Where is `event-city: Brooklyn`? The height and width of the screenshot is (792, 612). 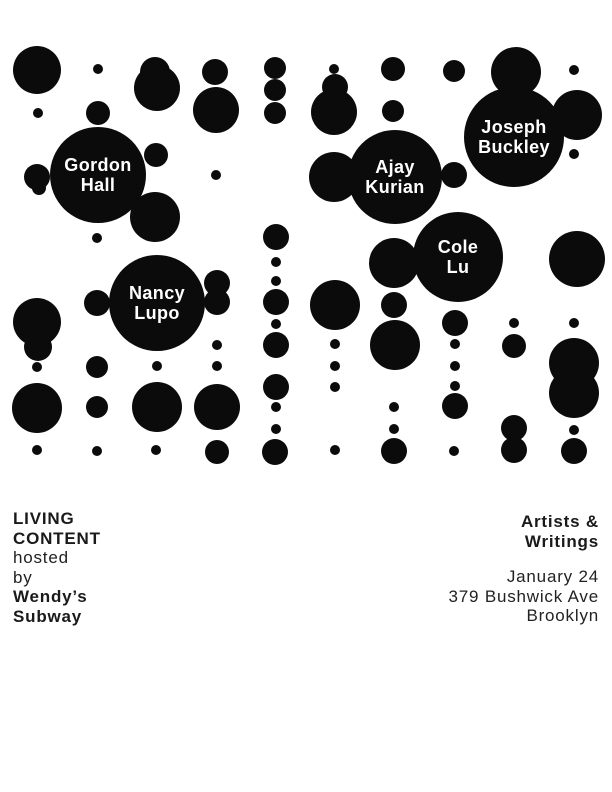 event-city: Brooklyn is located at coordinates (562, 615).